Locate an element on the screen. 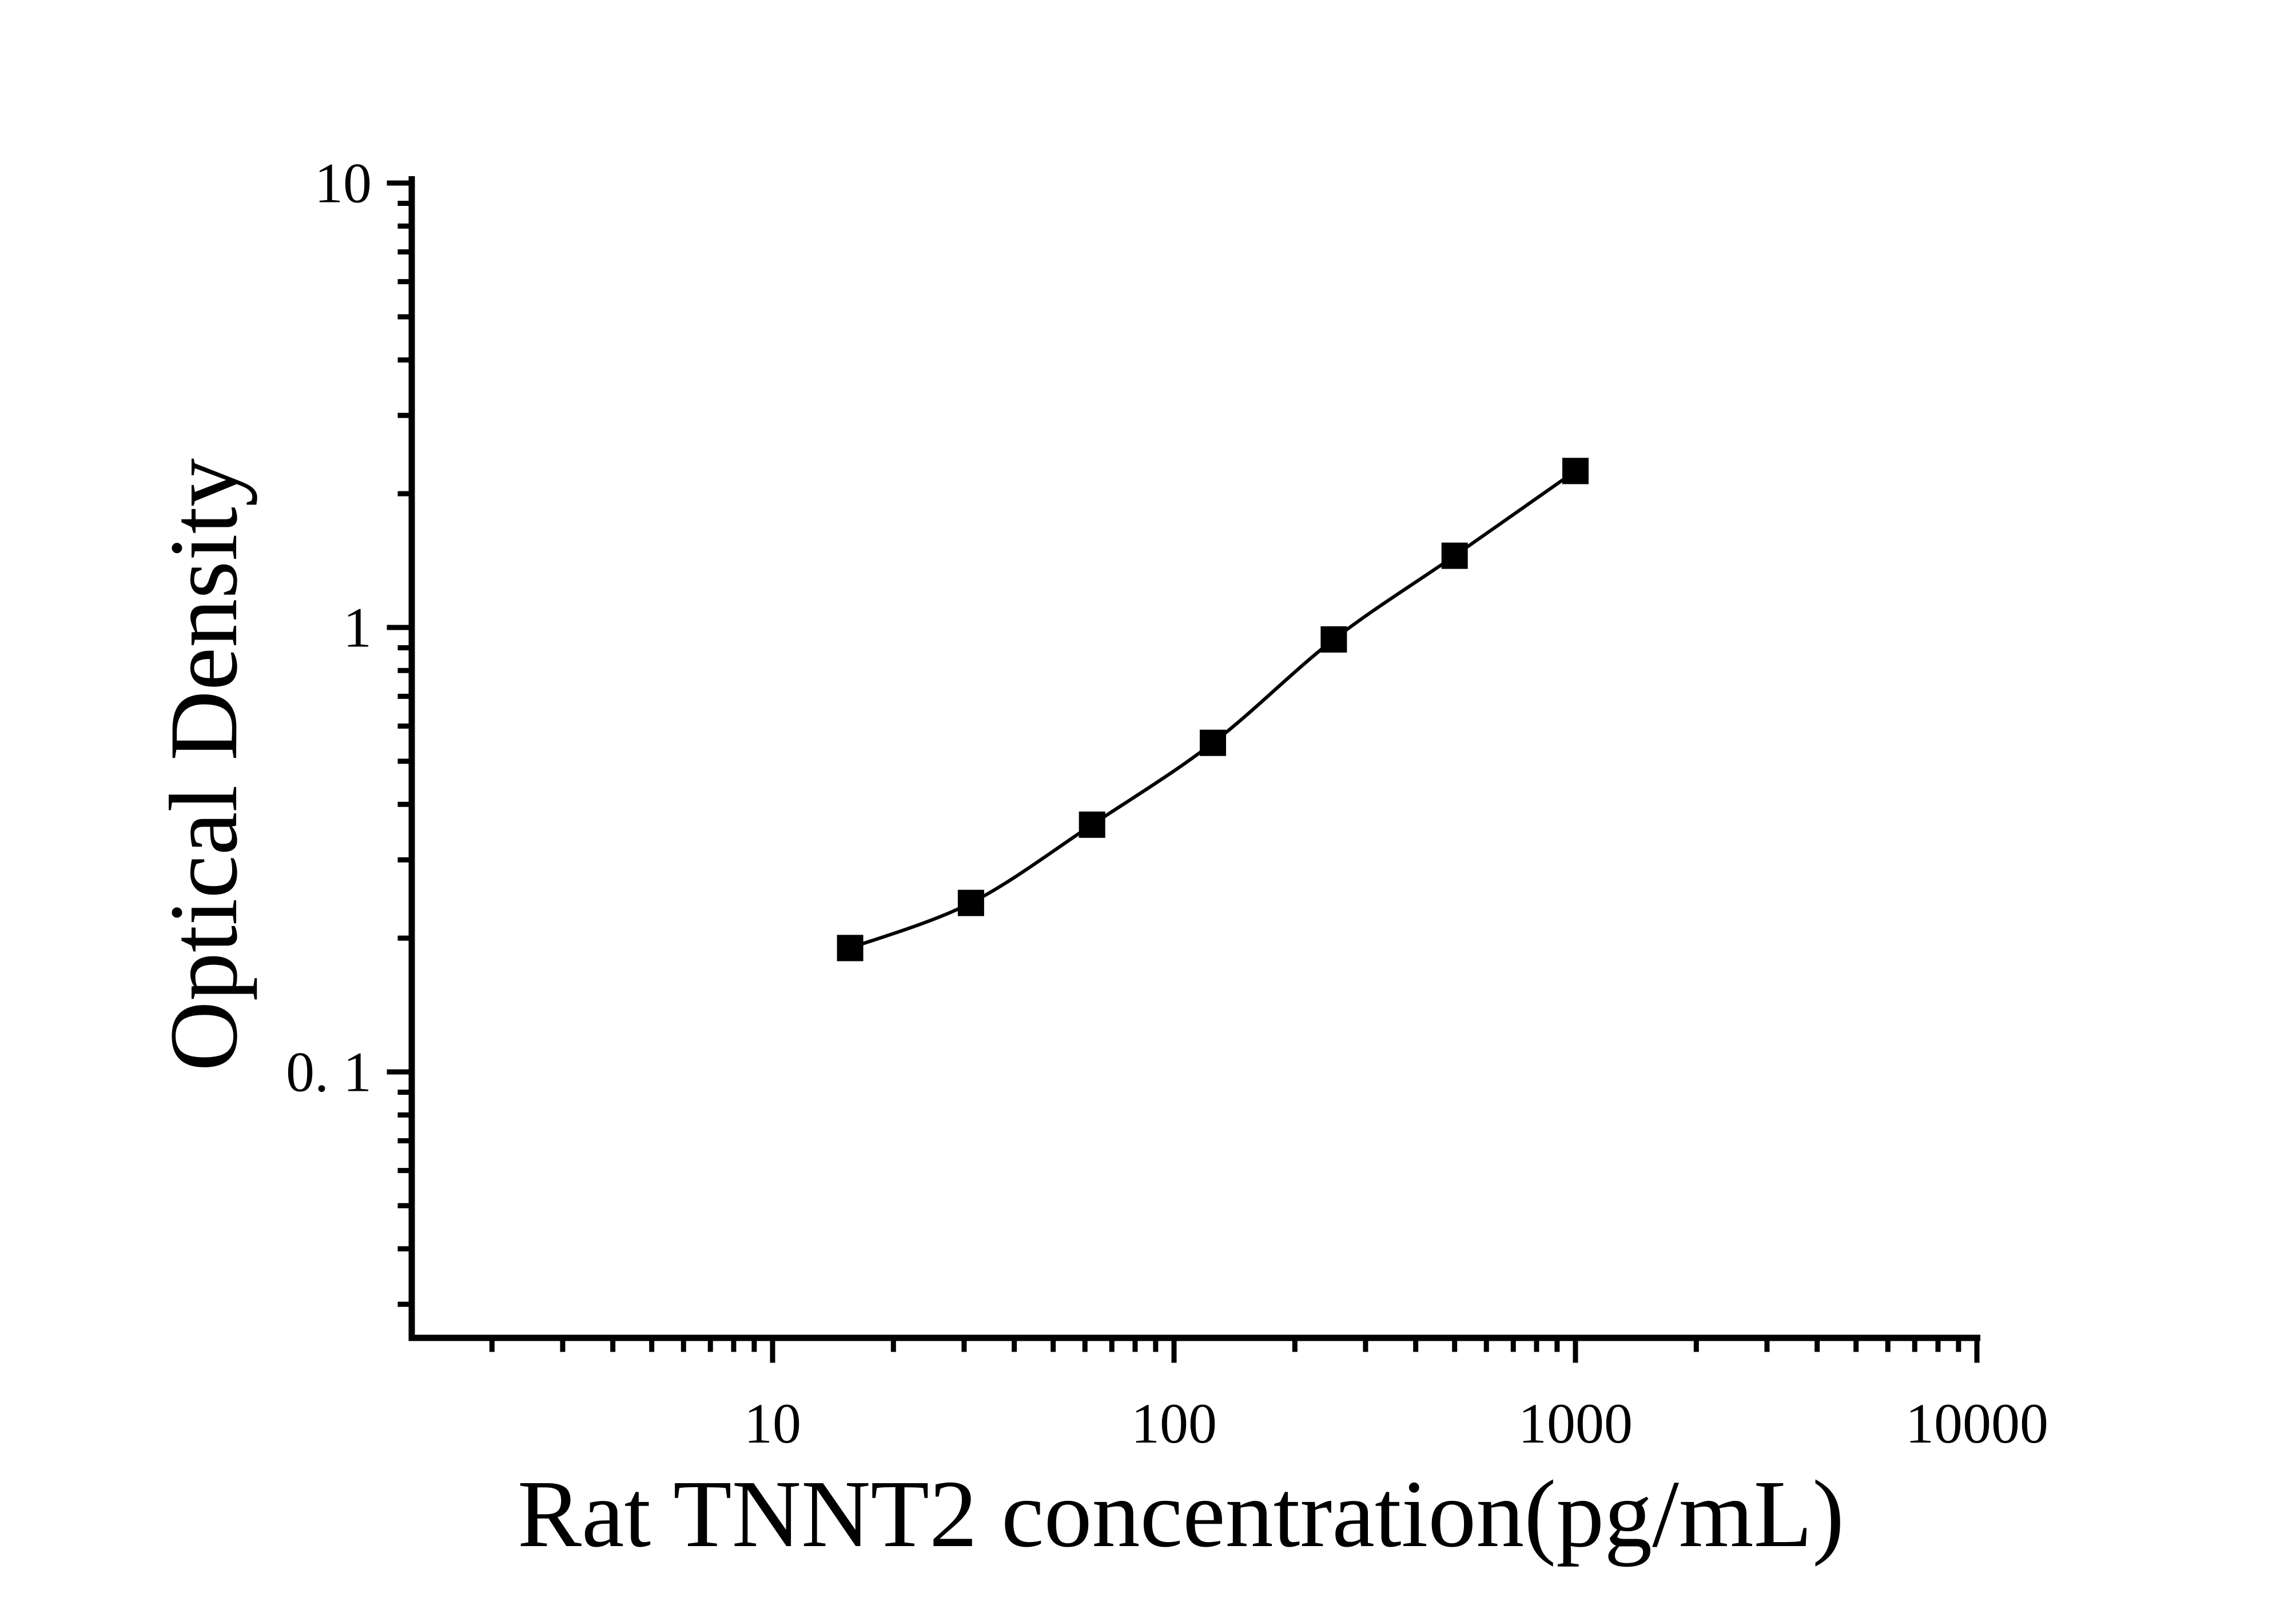 This screenshot has width=2296, height=1605. x-tick-label-10: 10 is located at coordinates (772, 1423).